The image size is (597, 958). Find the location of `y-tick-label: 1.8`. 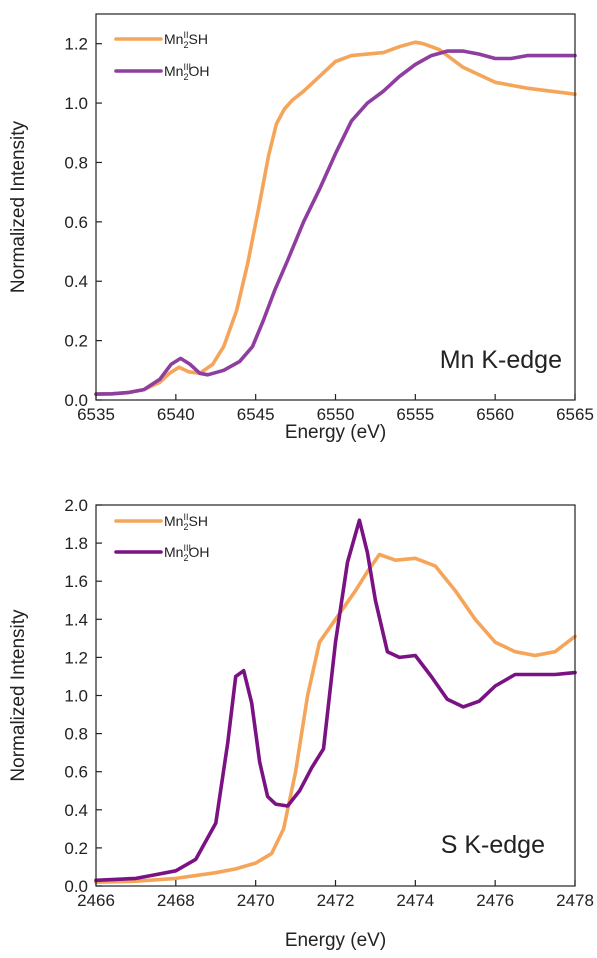

y-tick-label: 1.8 is located at coordinates (76, 543).